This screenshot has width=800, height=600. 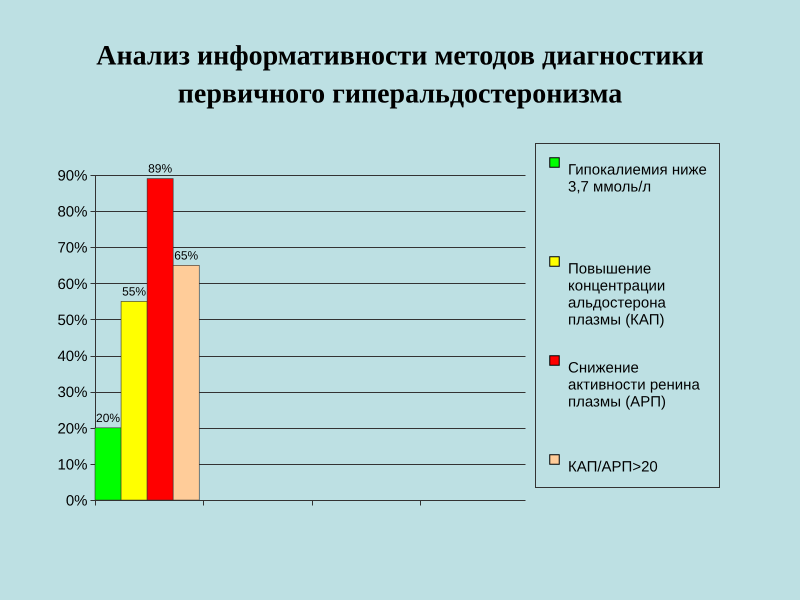 I want to click on y-tick-label: 50%, so click(x=72, y=320).